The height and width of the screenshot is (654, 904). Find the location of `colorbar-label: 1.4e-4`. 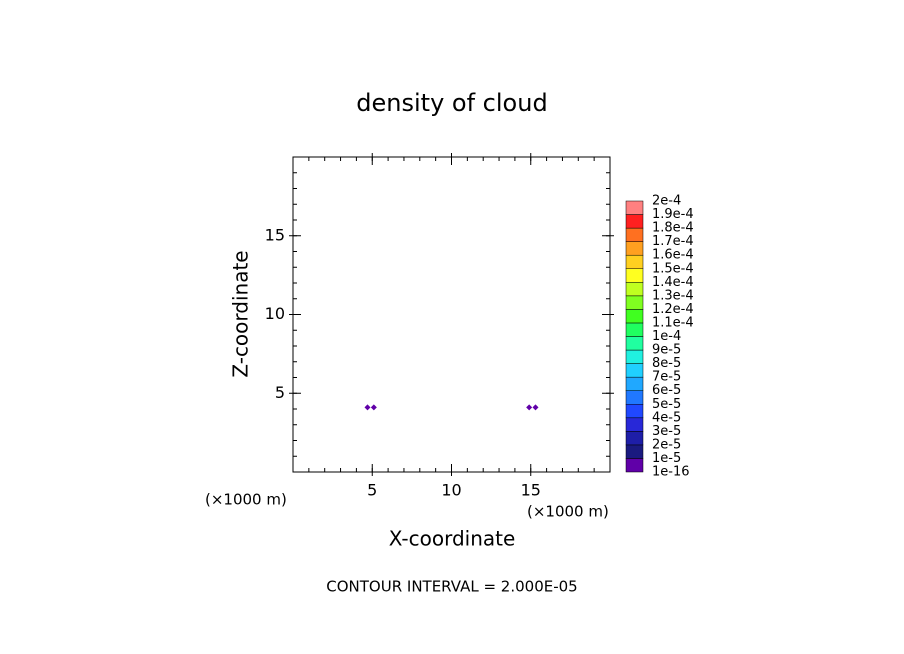

colorbar-label: 1.4e-4 is located at coordinates (673, 282).